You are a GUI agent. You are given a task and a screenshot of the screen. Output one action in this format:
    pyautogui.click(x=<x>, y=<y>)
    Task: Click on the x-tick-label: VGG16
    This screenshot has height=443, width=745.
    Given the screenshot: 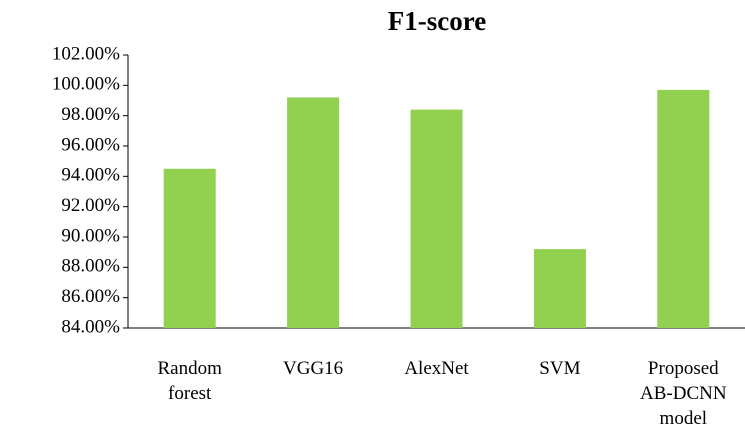 What is the action you would take?
    pyautogui.click(x=313, y=368)
    